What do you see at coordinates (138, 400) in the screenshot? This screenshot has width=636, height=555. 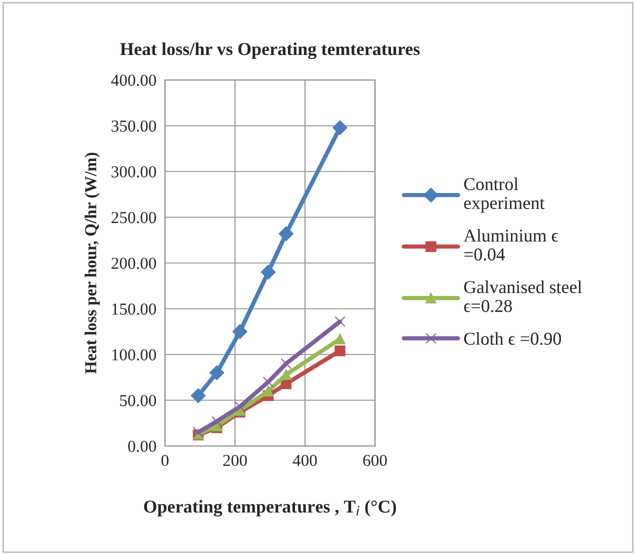 I see `y-tick-label: 50.00` at bounding box center [138, 400].